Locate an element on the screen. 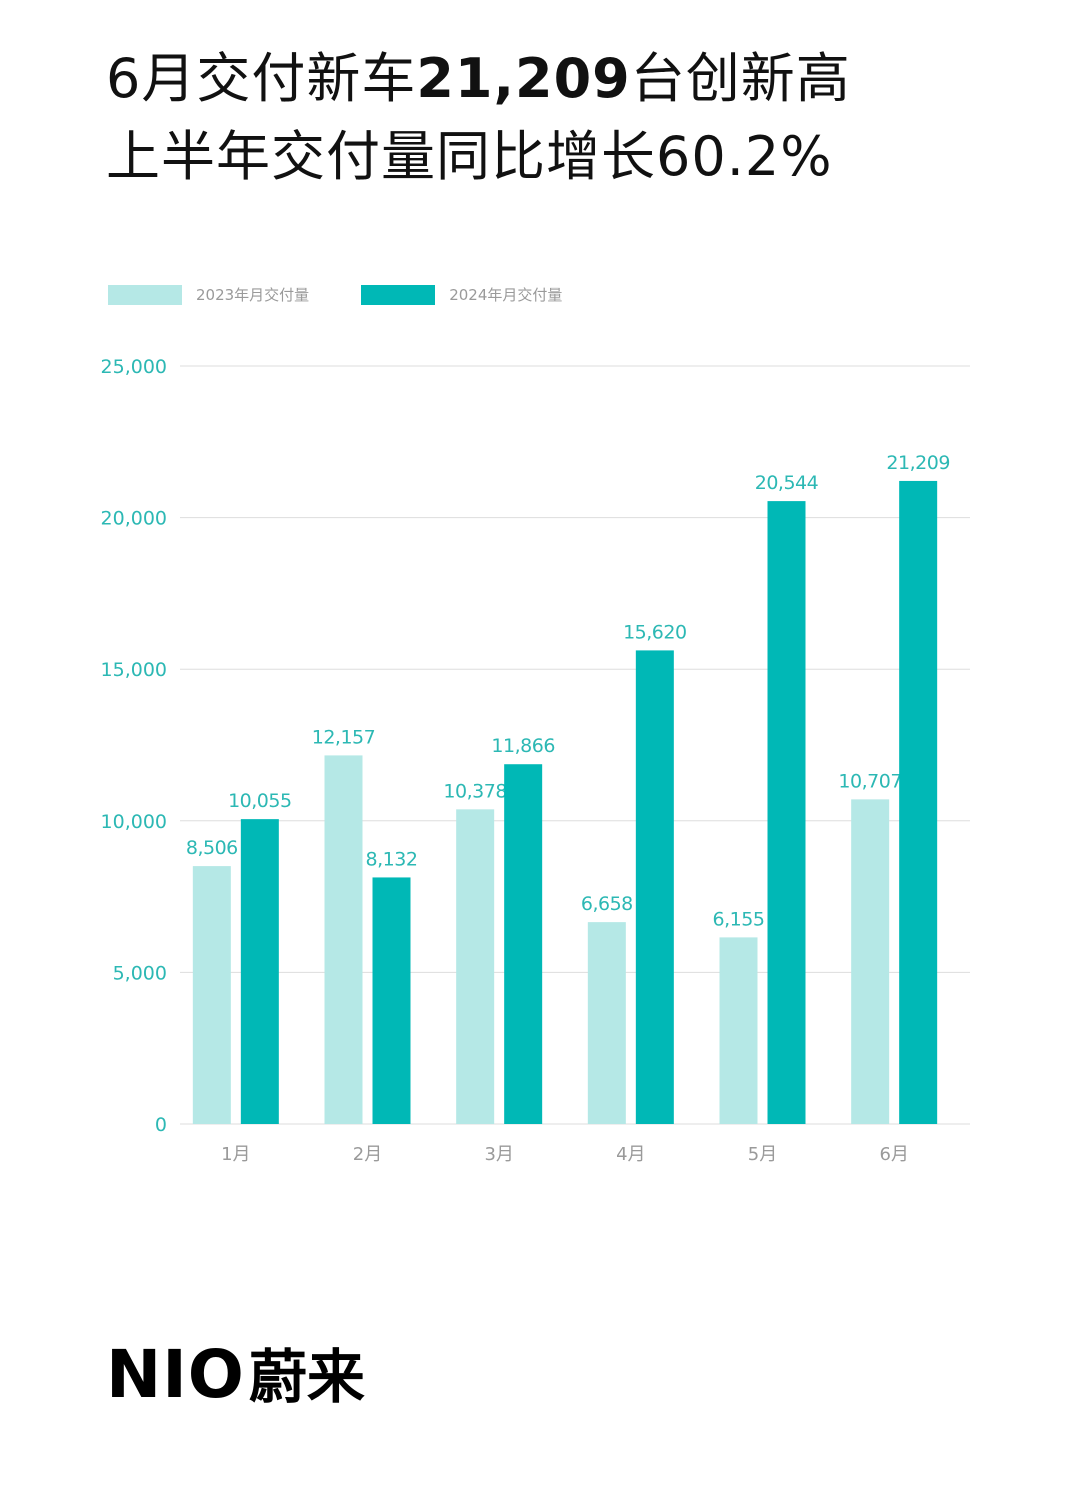 Image resolution: width=1080 pixels, height=1503 pixels. legend-swatch-2024 is located at coordinates (398, 294).